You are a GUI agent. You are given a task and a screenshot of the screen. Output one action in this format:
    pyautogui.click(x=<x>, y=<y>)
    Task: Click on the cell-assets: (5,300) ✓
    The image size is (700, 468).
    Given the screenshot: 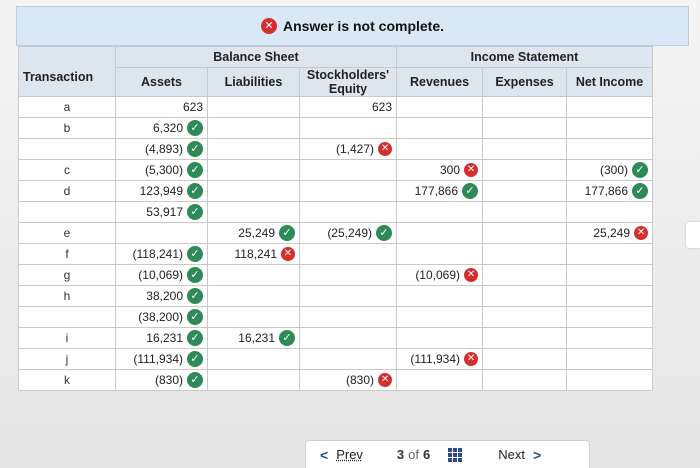 What is the action you would take?
    pyautogui.click(x=161, y=170)
    